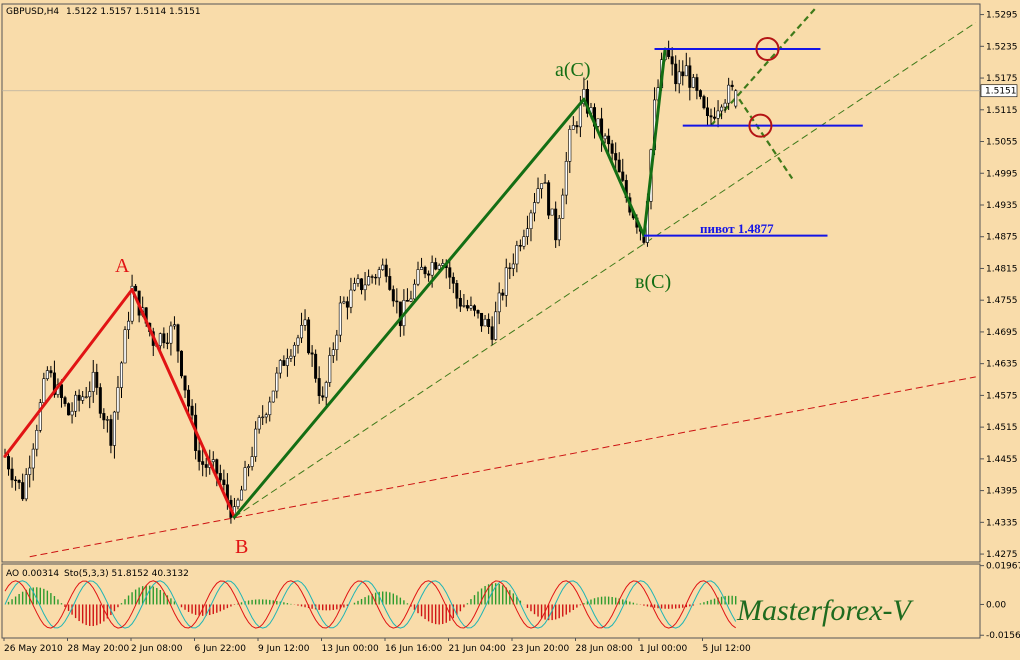 The image size is (1020, 660). Describe the element at coordinates (221, 649) in the screenshot. I see `x-tick-label: 6 Jun 22:00` at that location.